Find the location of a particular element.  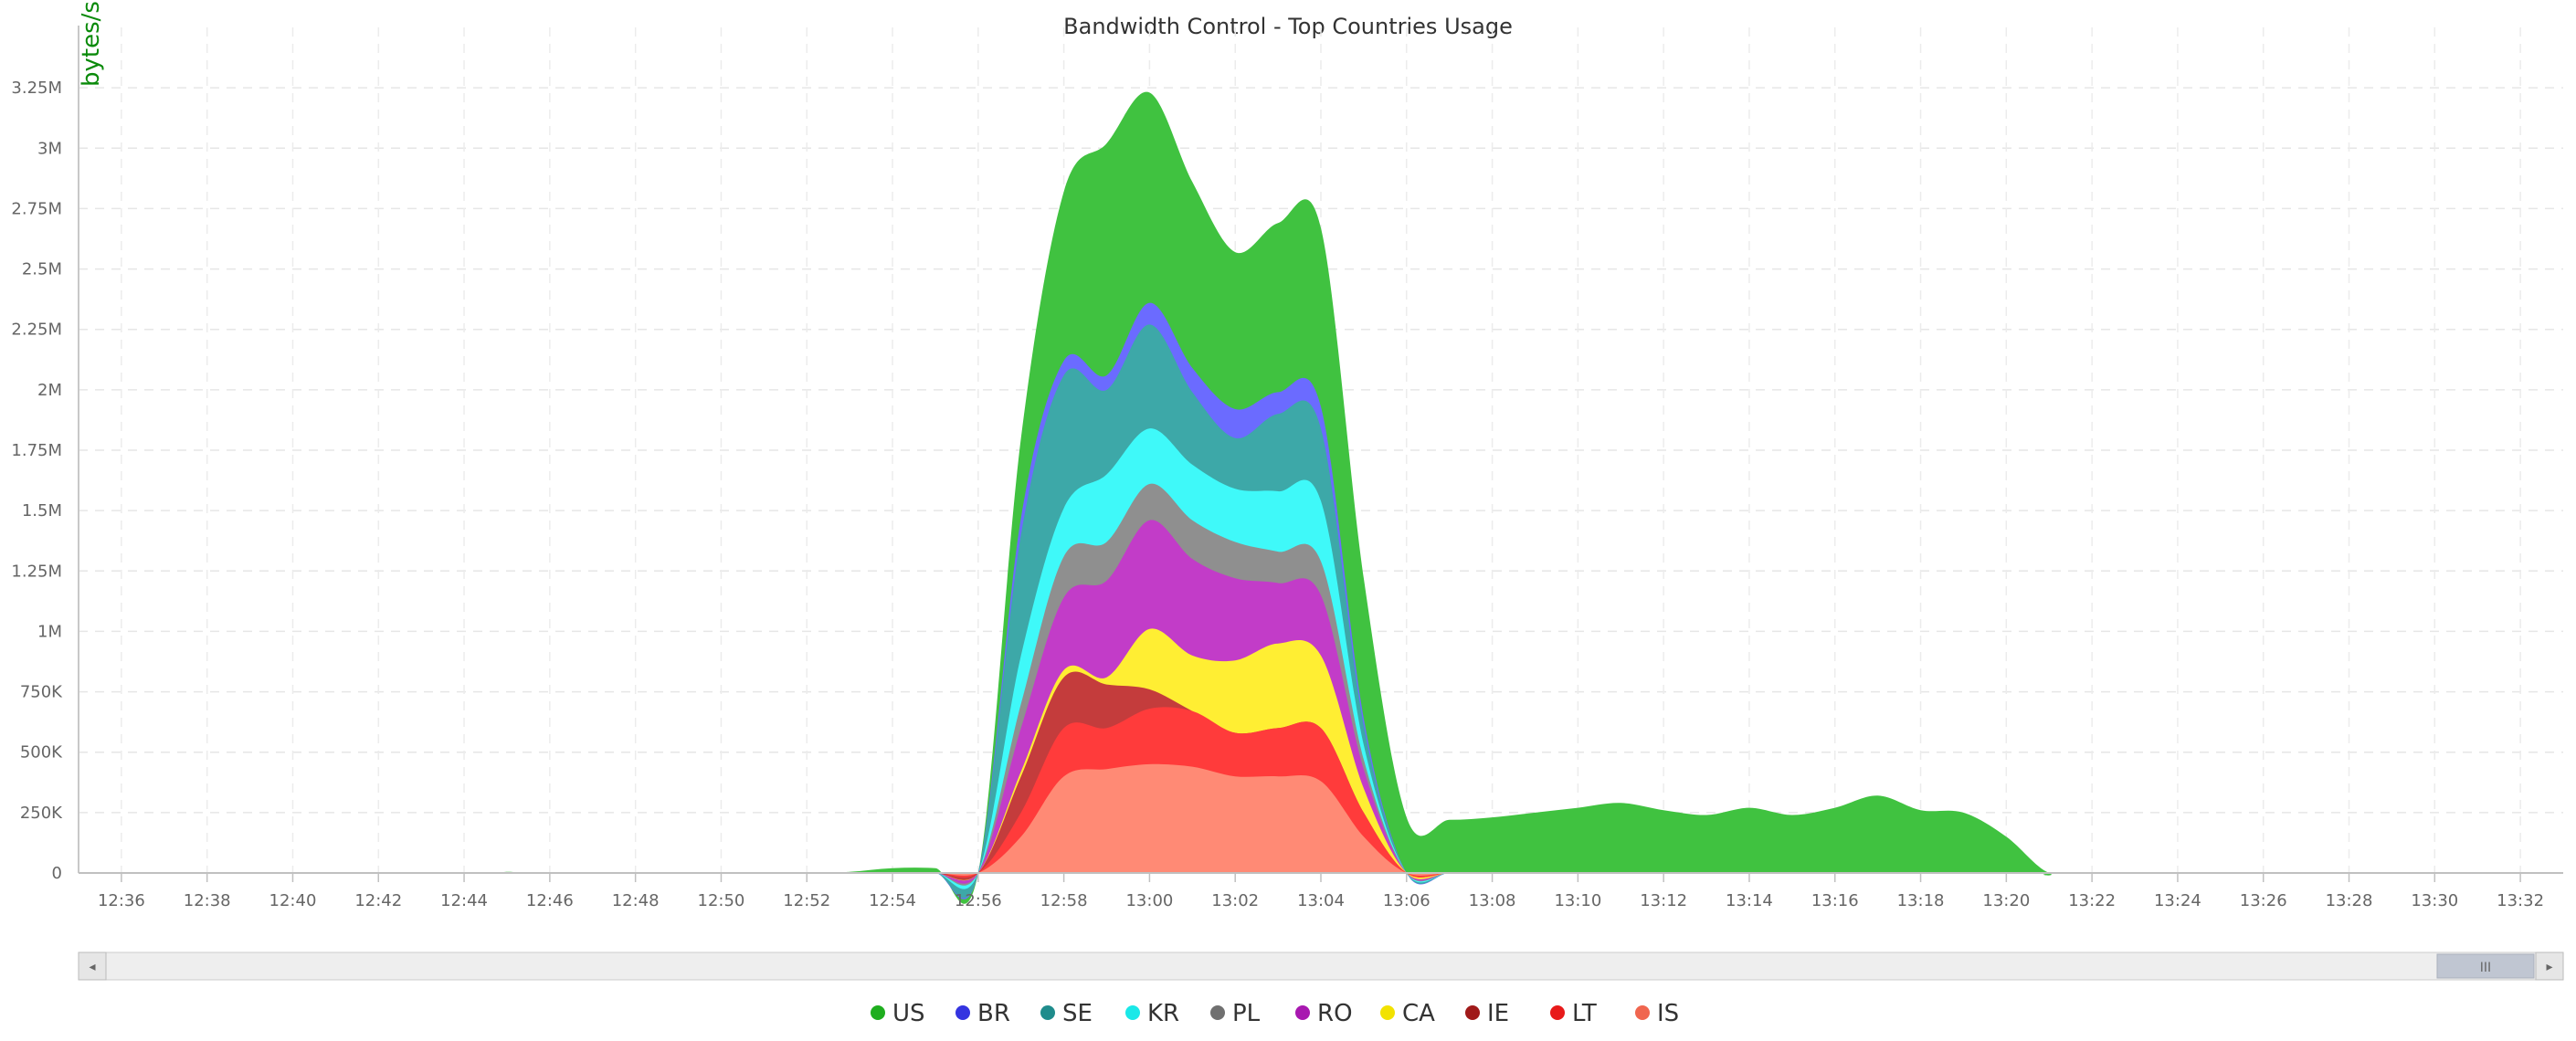

x-tick-label: 13:18 is located at coordinates (1921, 900).